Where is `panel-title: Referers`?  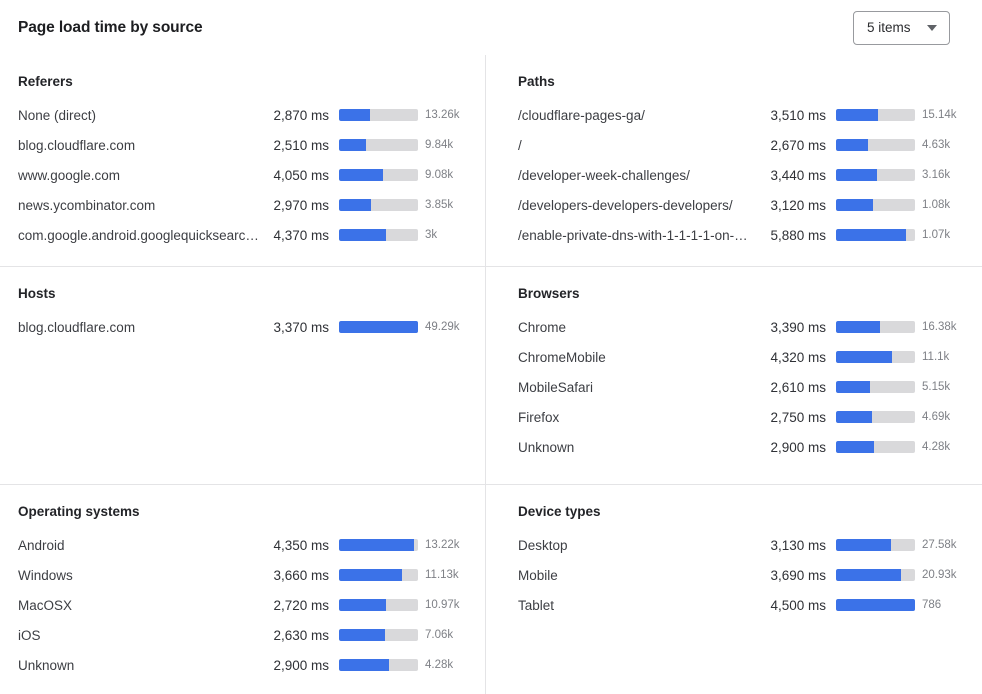 panel-title: Referers is located at coordinates (45, 81).